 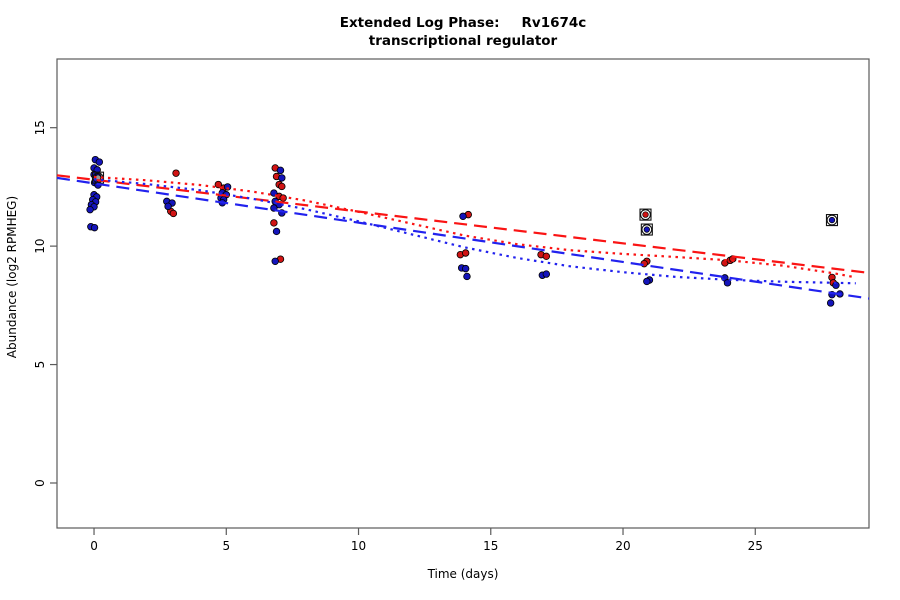 I want to click on chart-title-gene: Rv1674c, so click(x=554, y=23).